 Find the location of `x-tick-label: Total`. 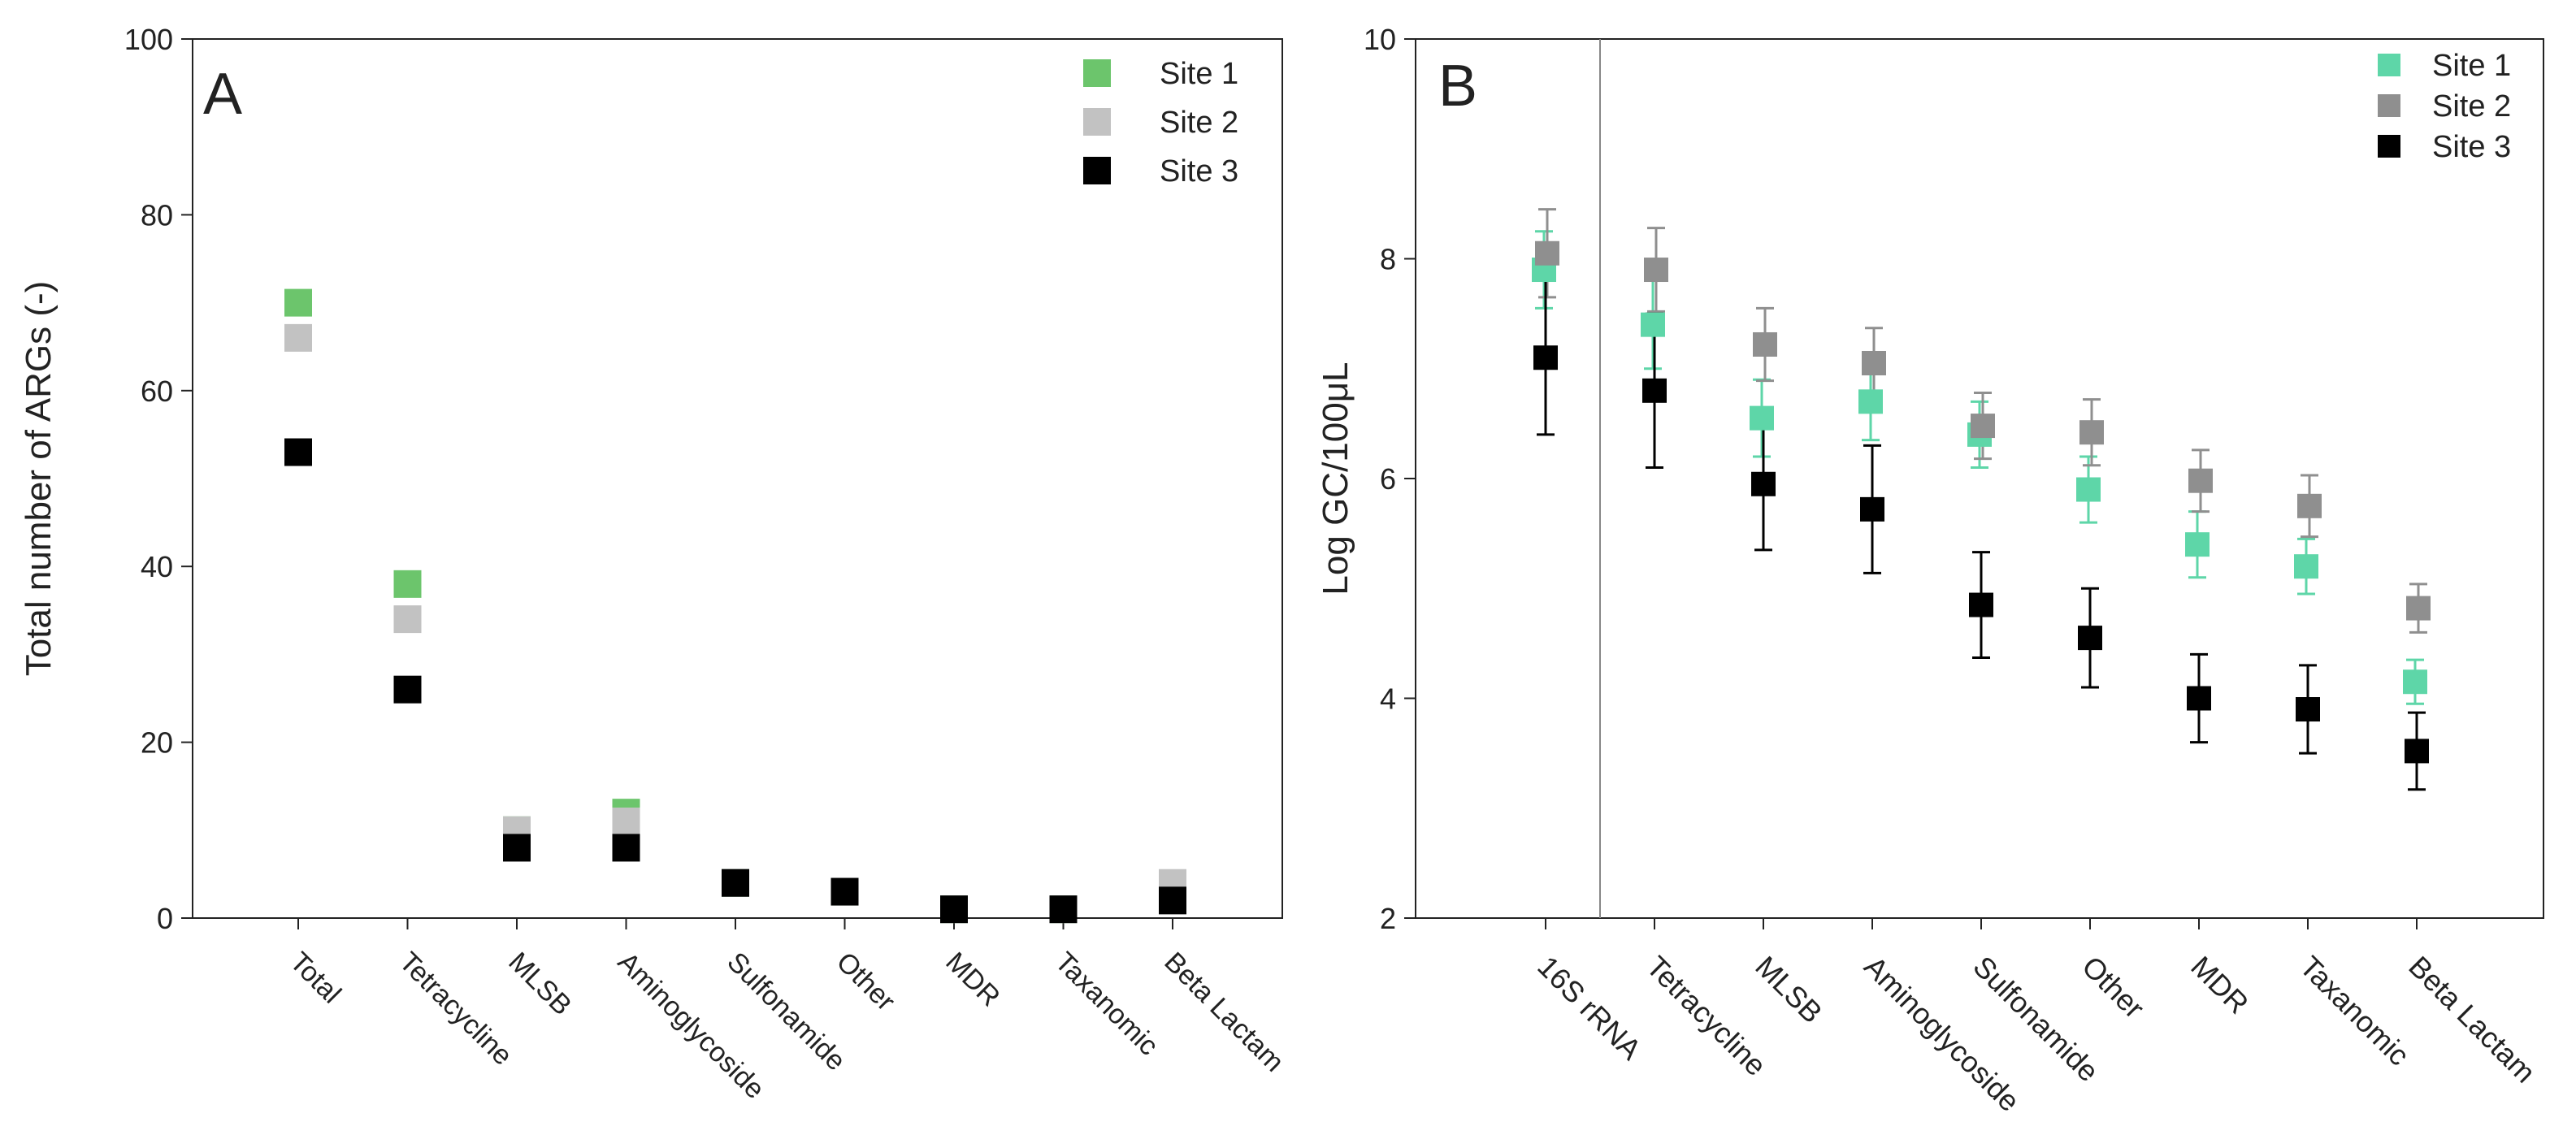

x-tick-label: Total is located at coordinates (315, 978).